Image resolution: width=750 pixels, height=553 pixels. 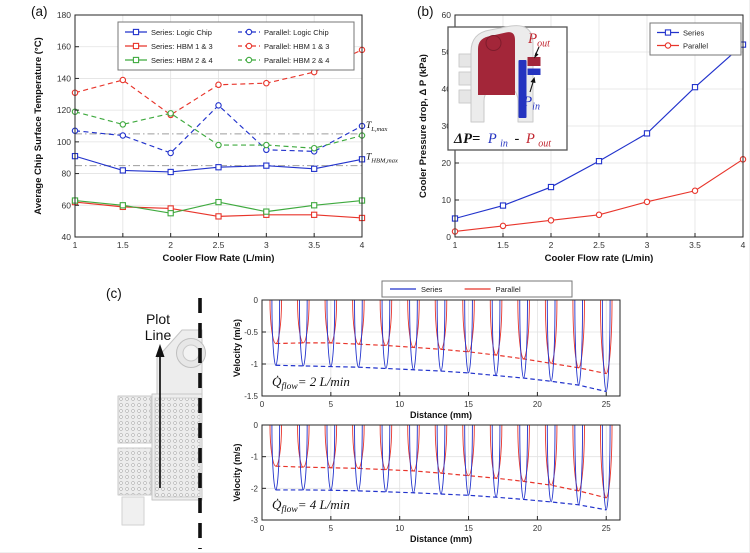 I want to click on inlet-channel-blue, so click(x=522, y=89).